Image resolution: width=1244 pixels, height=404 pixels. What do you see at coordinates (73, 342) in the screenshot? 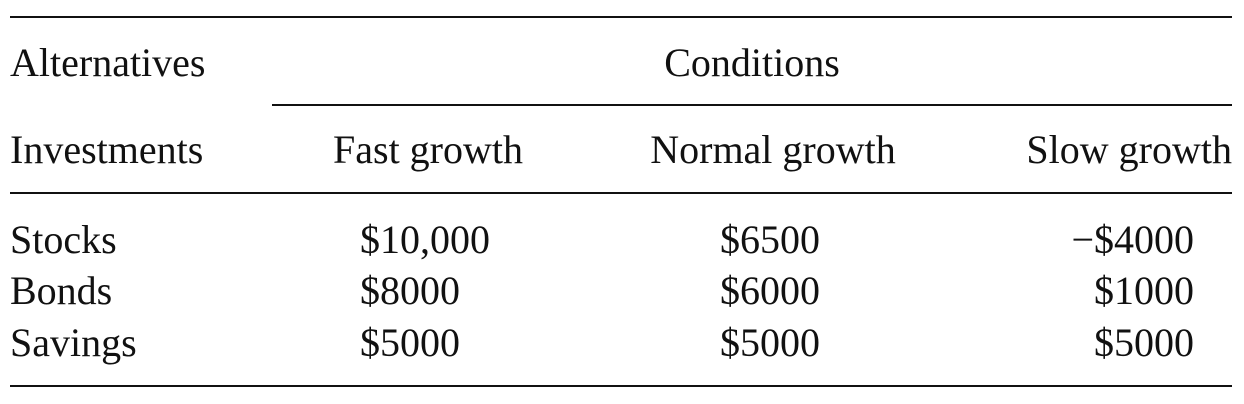
I see `row-label: Savings` at bounding box center [73, 342].